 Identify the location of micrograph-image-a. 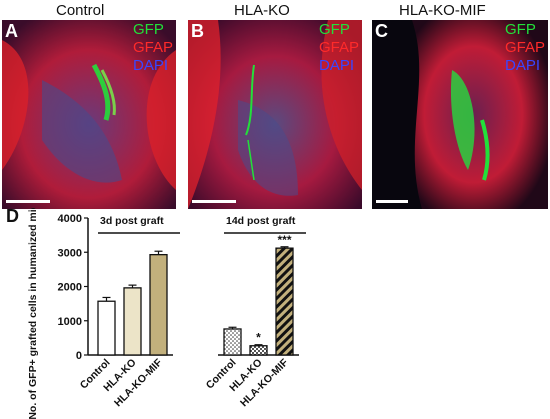
(89, 114).